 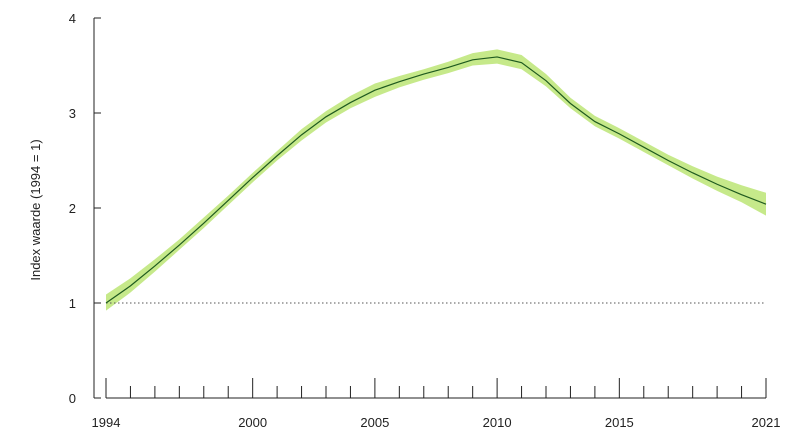 What do you see at coordinates (619, 422) in the screenshot?
I see `x-tick-label: 2015` at bounding box center [619, 422].